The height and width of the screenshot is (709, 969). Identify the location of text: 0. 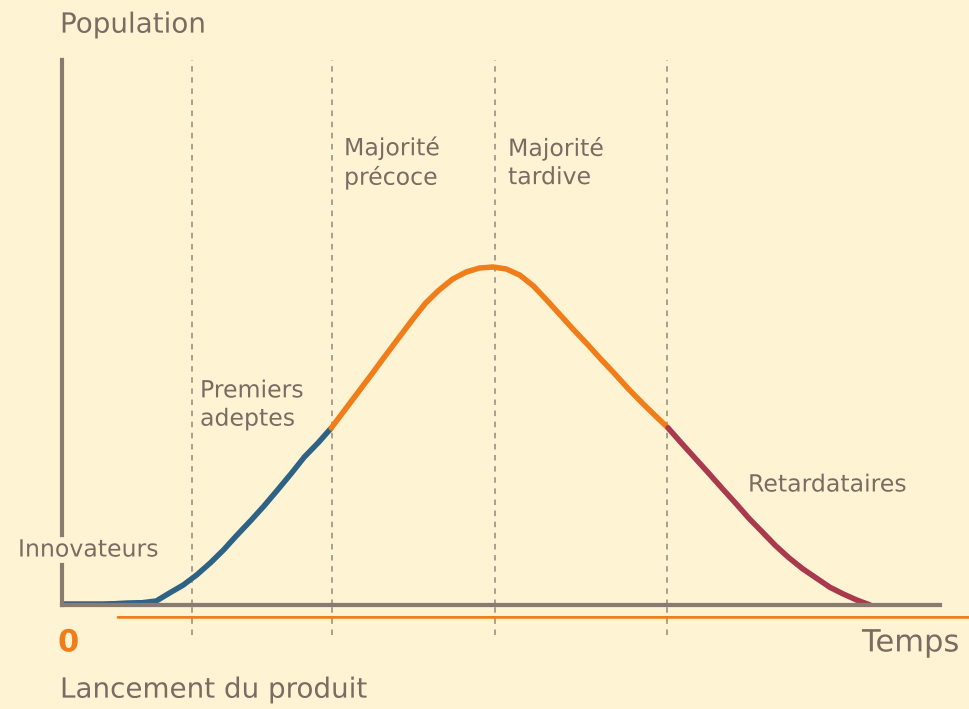
(68, 640).